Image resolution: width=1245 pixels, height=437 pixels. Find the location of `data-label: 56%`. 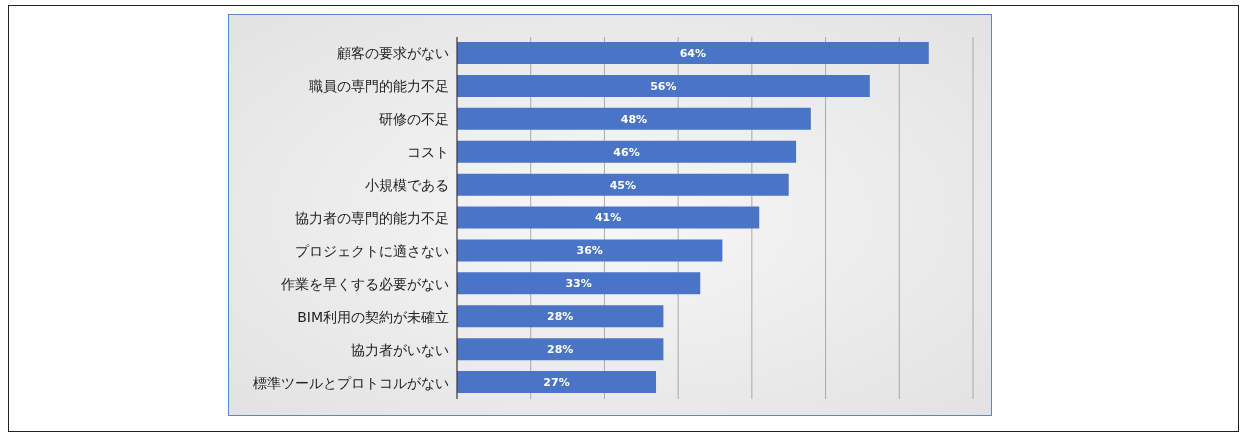

data-label: 56% is located at coordinates (663, 86).